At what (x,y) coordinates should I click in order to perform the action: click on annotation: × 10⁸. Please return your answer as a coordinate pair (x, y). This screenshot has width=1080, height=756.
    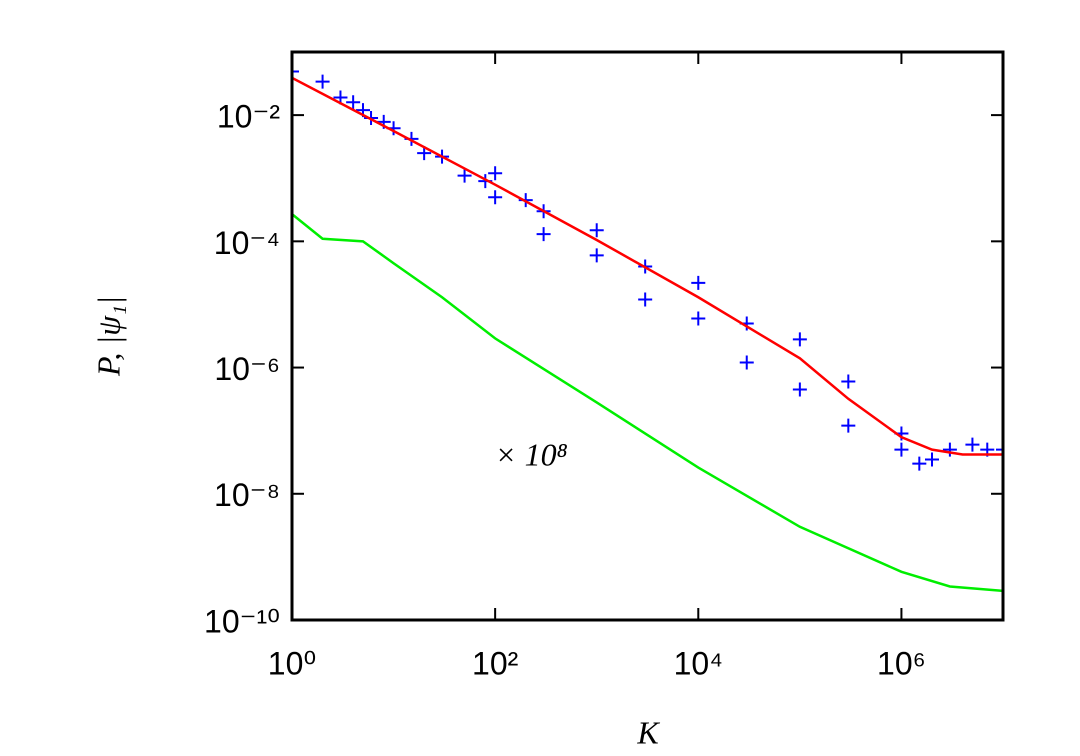
    Looking at the image, I should click on (531, 454).